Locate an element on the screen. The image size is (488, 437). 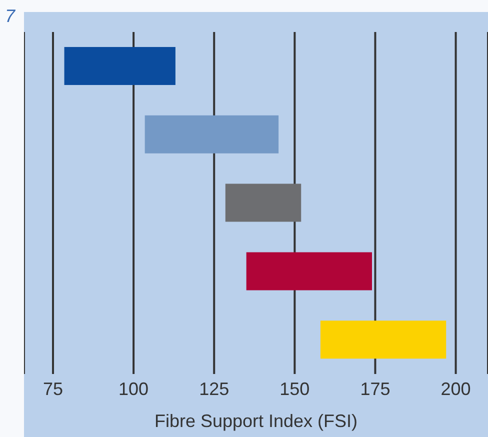
x-tick-label: 100 is located at coordinates (133, 388).